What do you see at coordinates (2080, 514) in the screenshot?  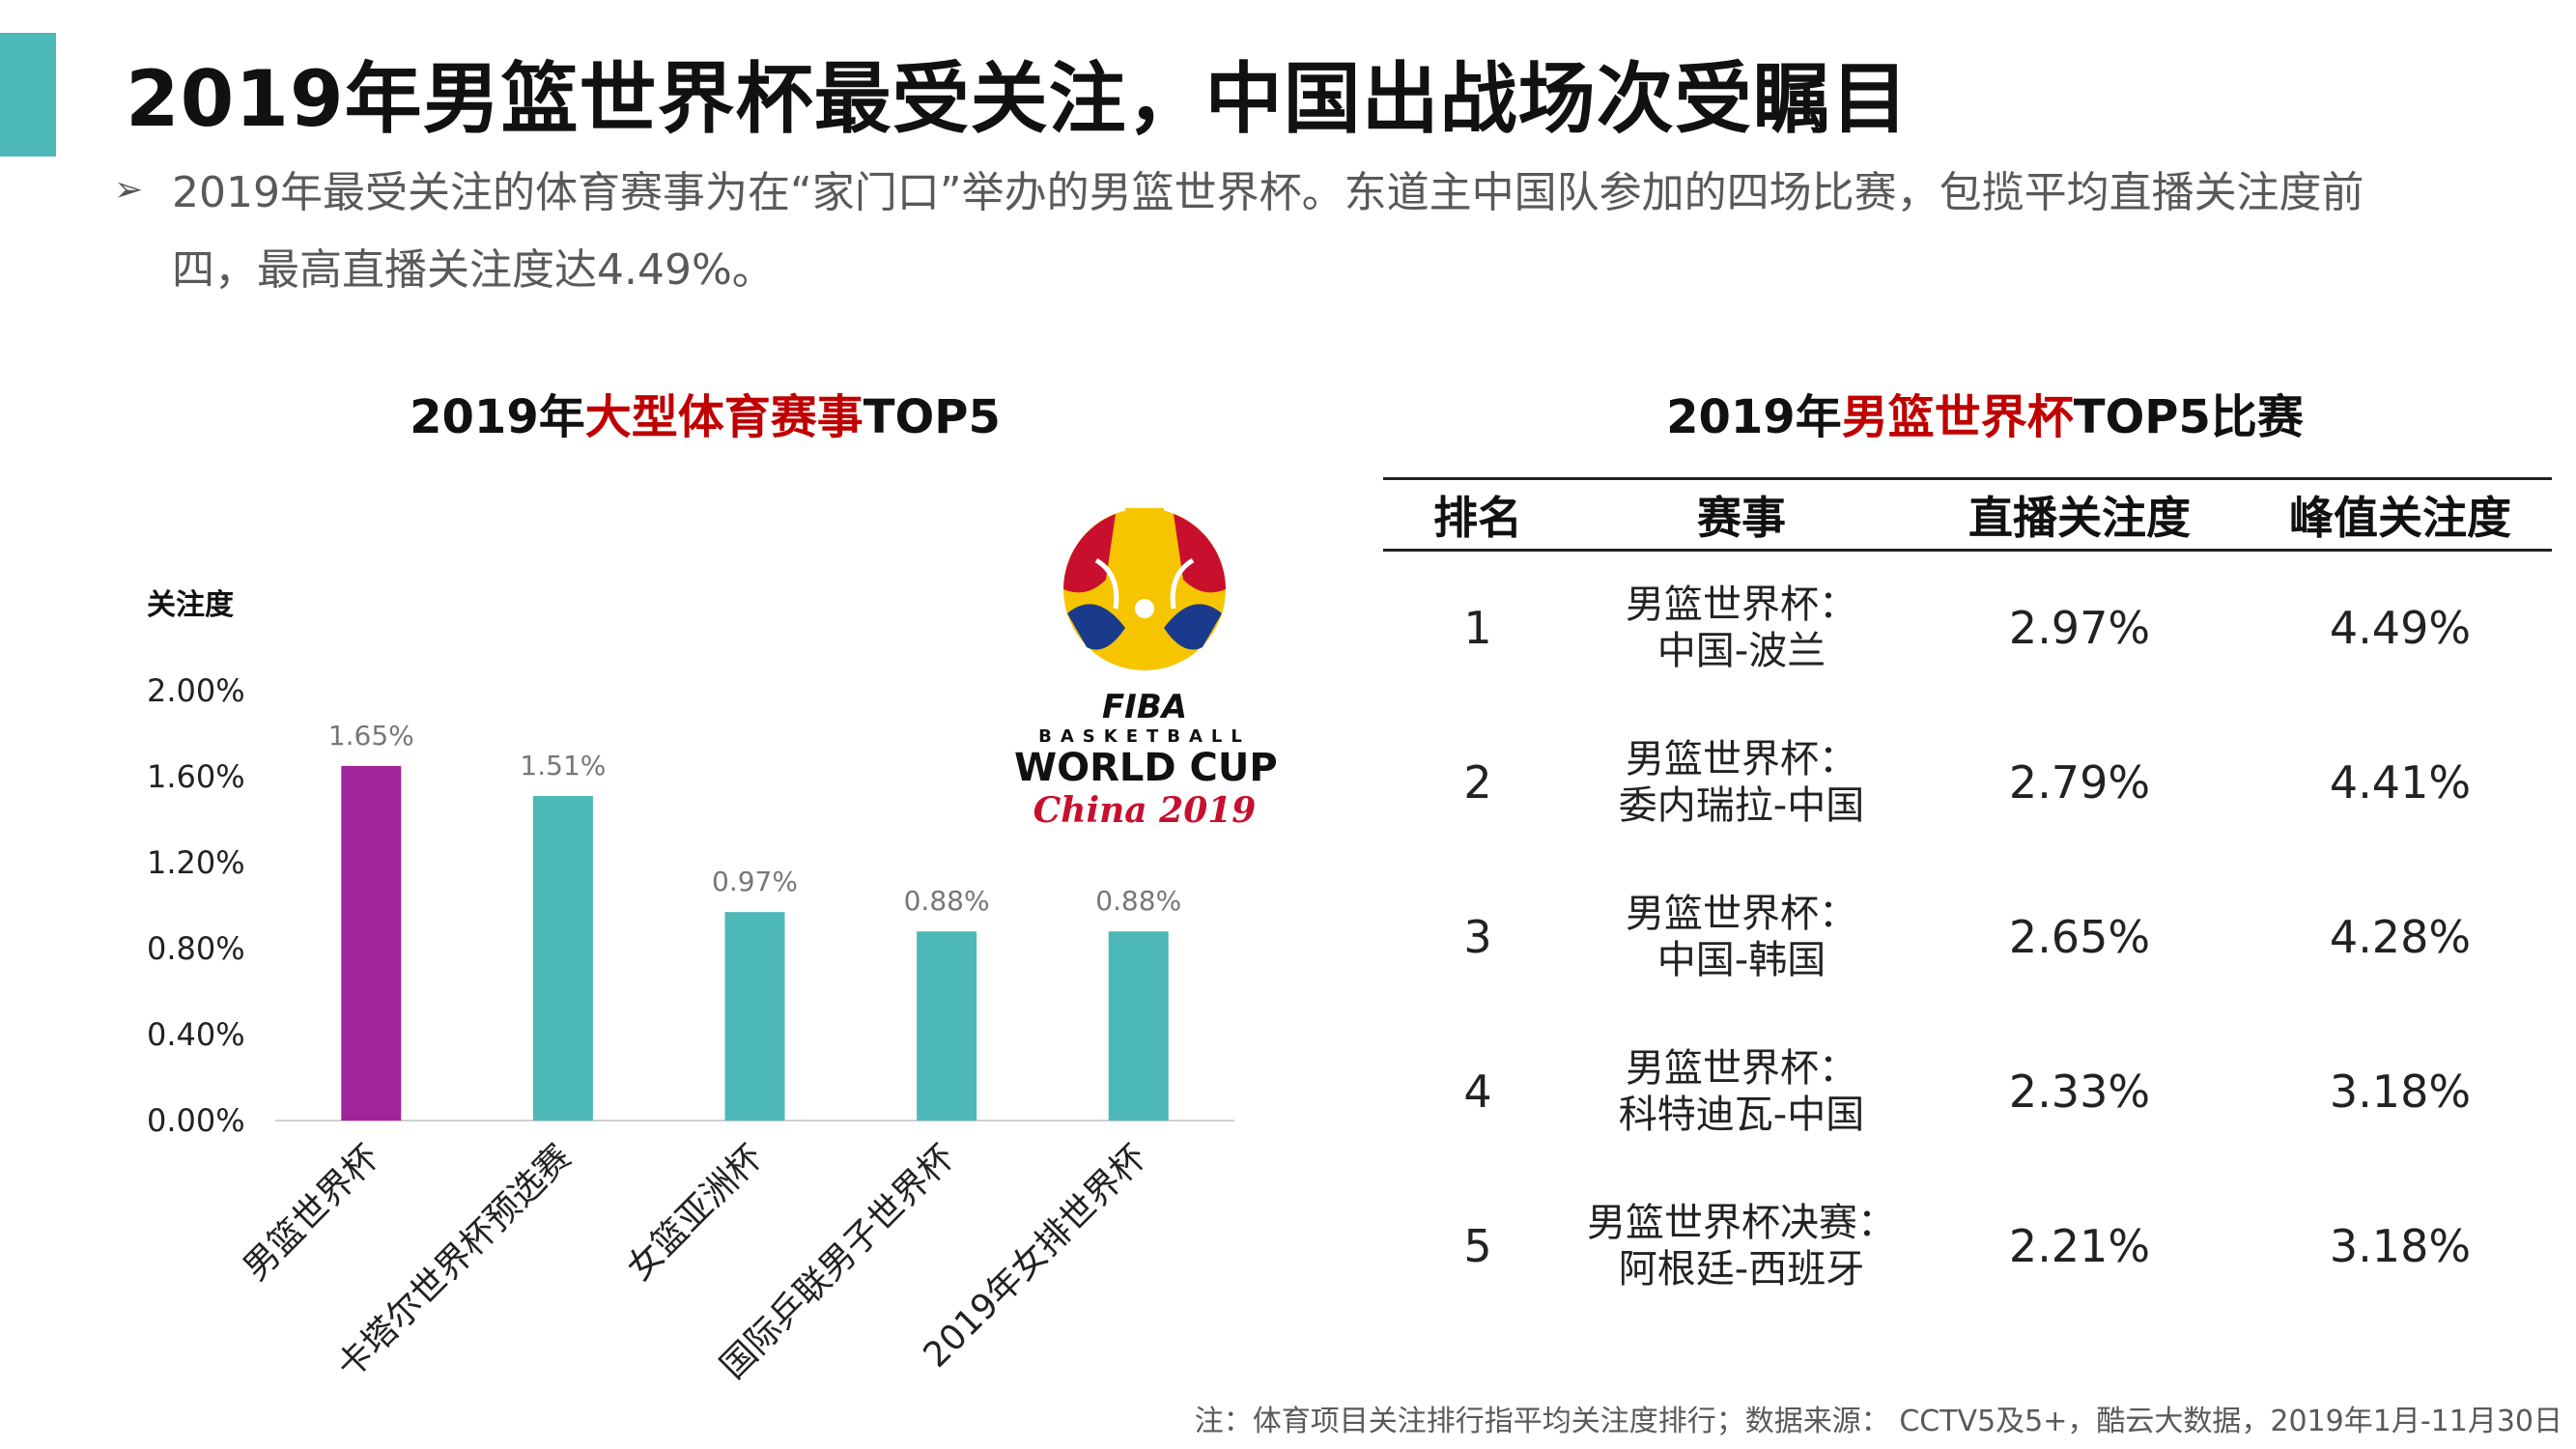 I see `header-live-attention: 直播关注度` at bounding box center [2080, 514].